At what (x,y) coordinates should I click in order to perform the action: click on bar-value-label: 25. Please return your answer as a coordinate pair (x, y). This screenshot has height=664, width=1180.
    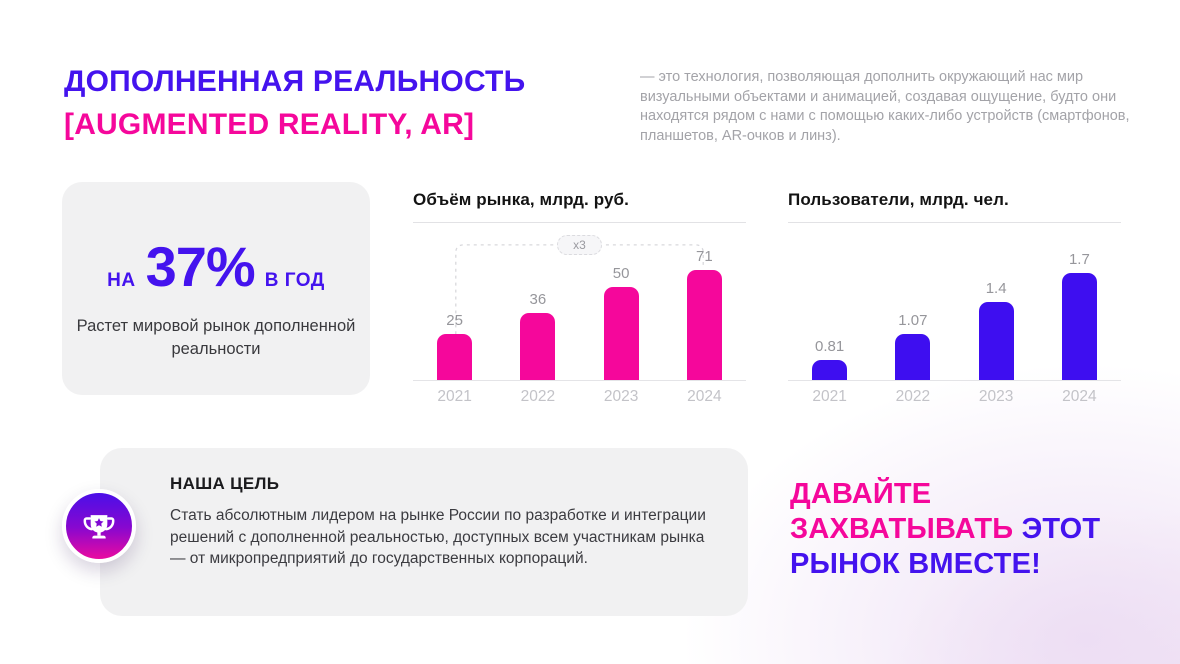
    Looking at the image, I should click on (454, 320).